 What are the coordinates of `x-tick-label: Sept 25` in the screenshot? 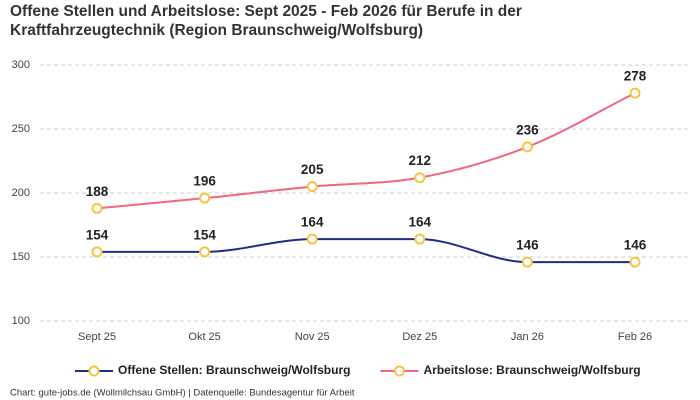 It's located at (97, 337).